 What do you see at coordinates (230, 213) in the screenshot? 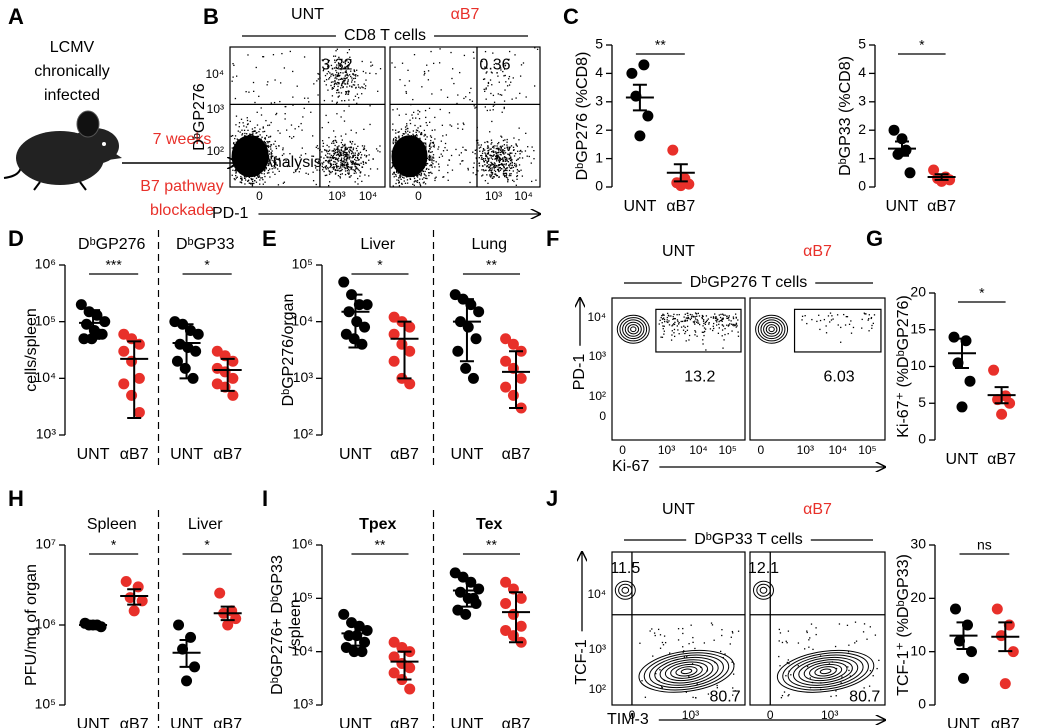
I see `x-axis-label: PD-1` at bounding box center [230, 213].